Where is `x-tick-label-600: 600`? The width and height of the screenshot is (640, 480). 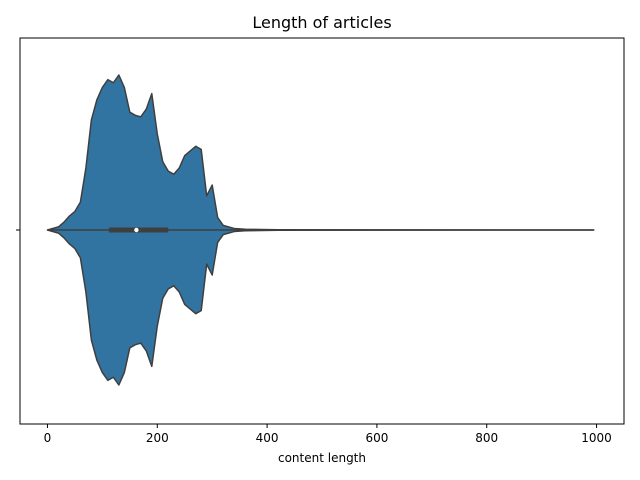 x-tick-label-600: 600 is located at coordinates (376, 438).